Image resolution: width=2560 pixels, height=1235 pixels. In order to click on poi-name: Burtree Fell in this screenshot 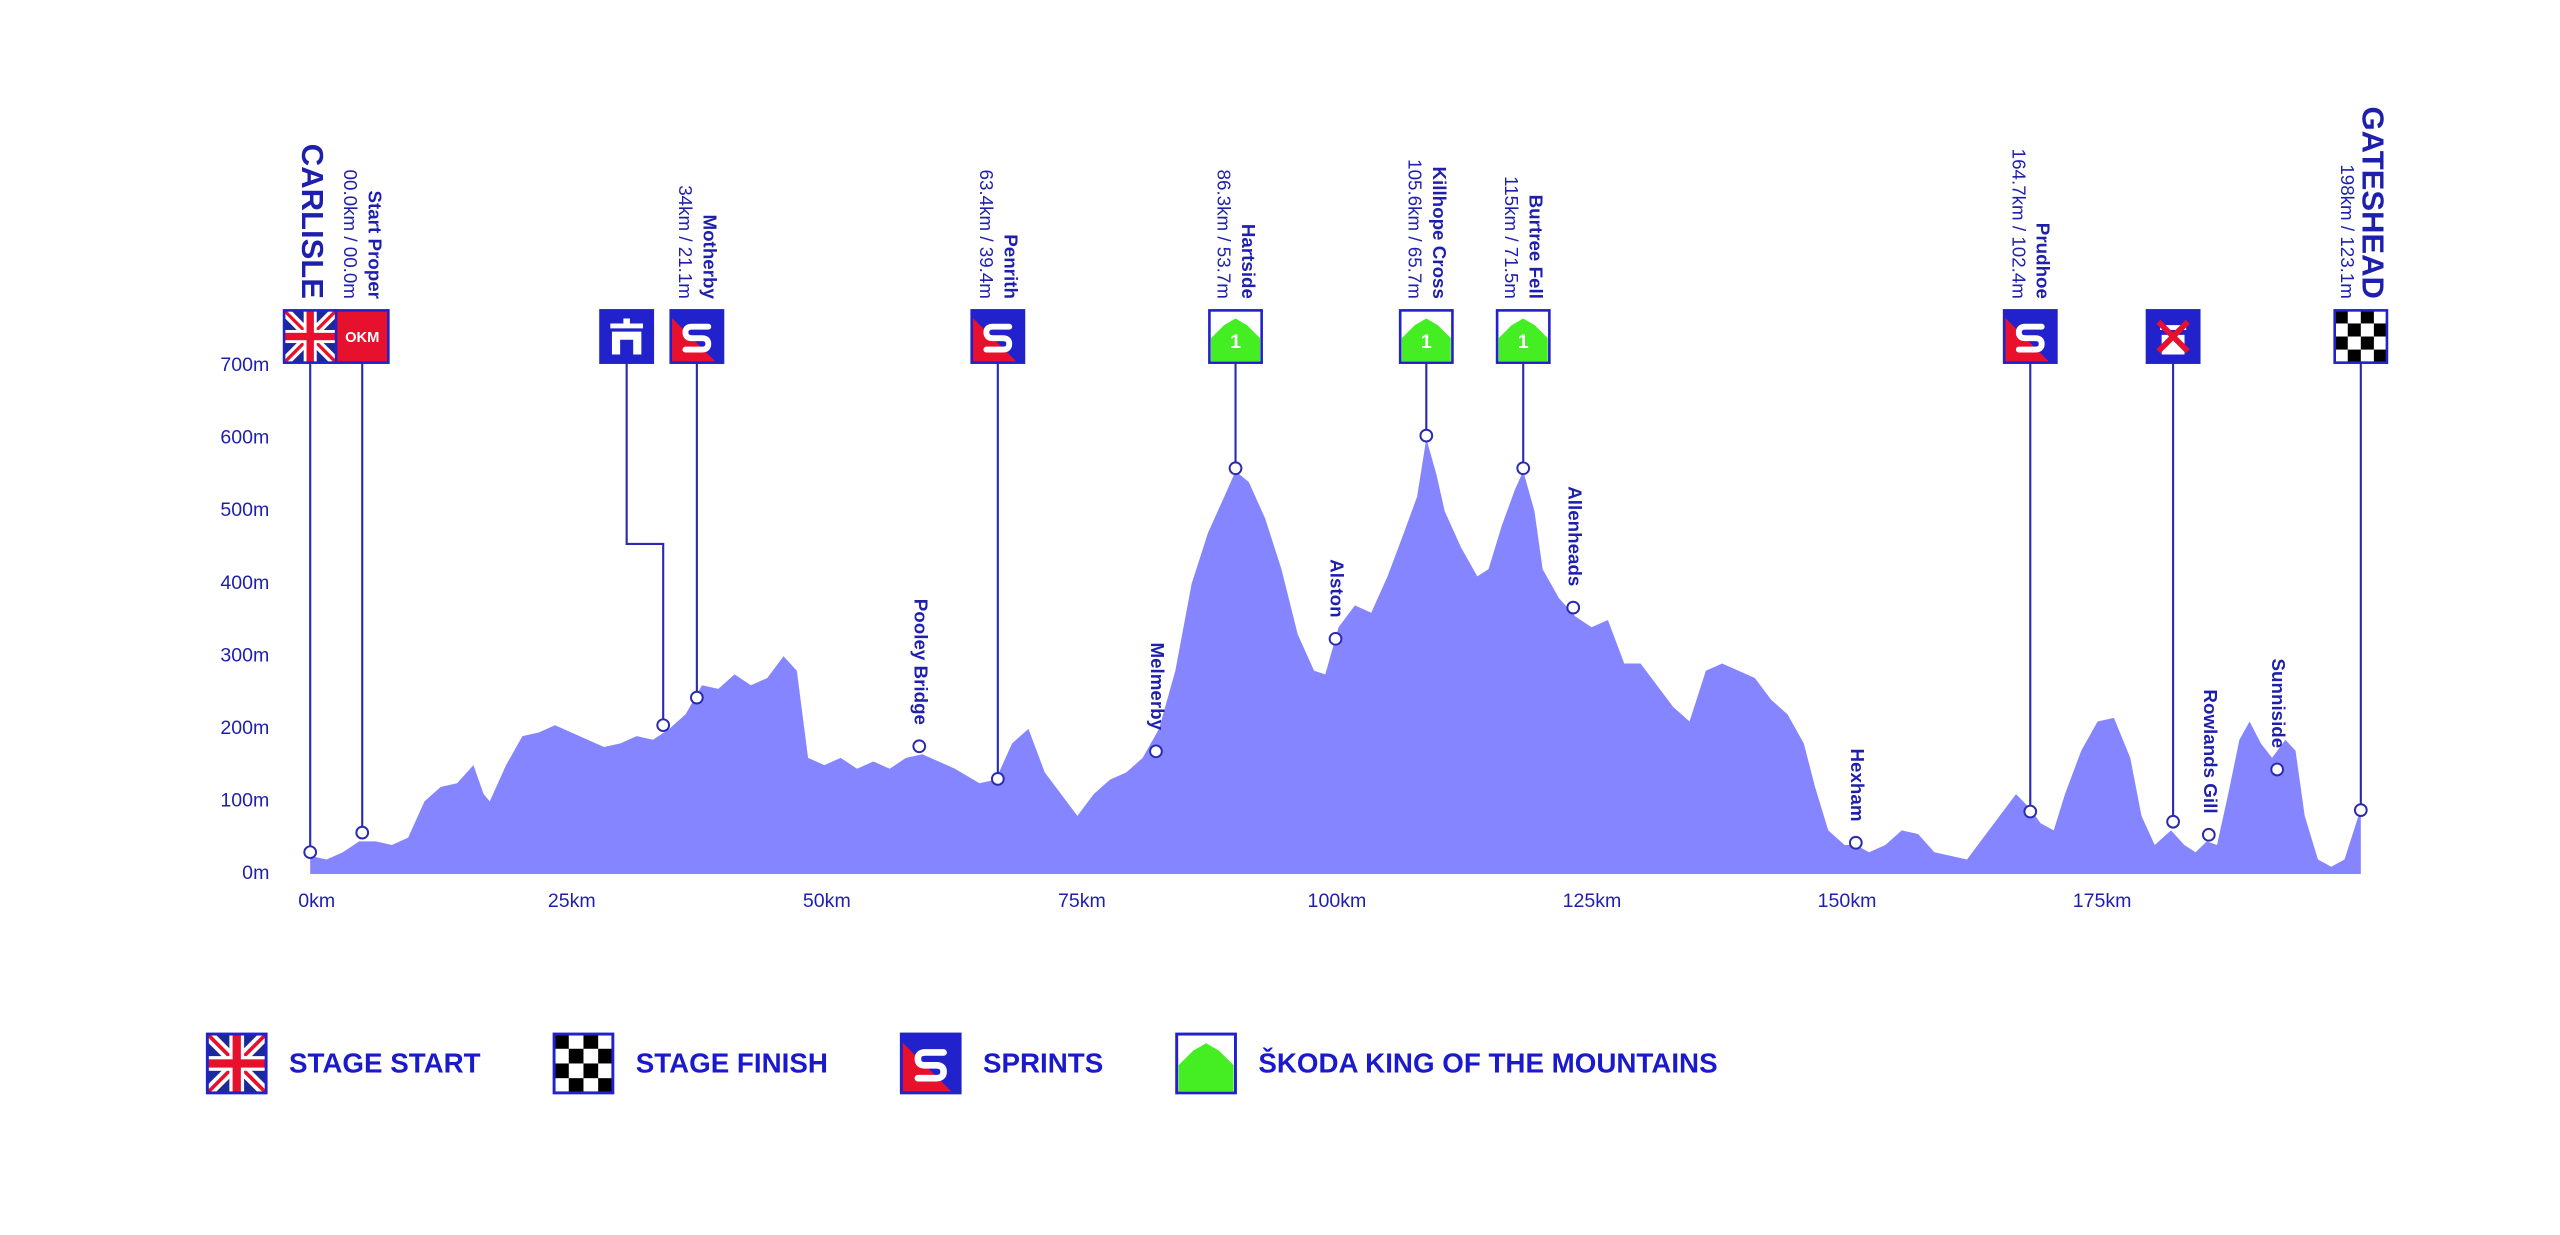, I will do `click(1536, 247)`.